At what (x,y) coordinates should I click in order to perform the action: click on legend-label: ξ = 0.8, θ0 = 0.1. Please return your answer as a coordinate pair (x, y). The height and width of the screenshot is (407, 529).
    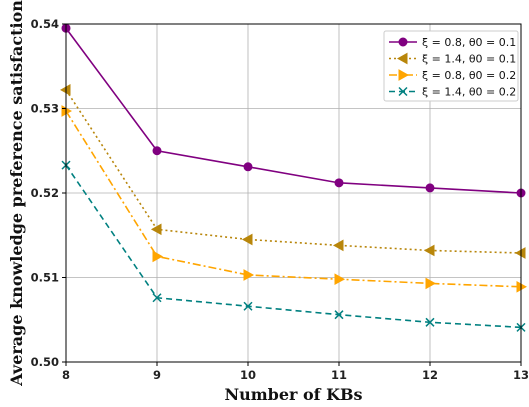
    Looking at the image, I should click on (469, 42).